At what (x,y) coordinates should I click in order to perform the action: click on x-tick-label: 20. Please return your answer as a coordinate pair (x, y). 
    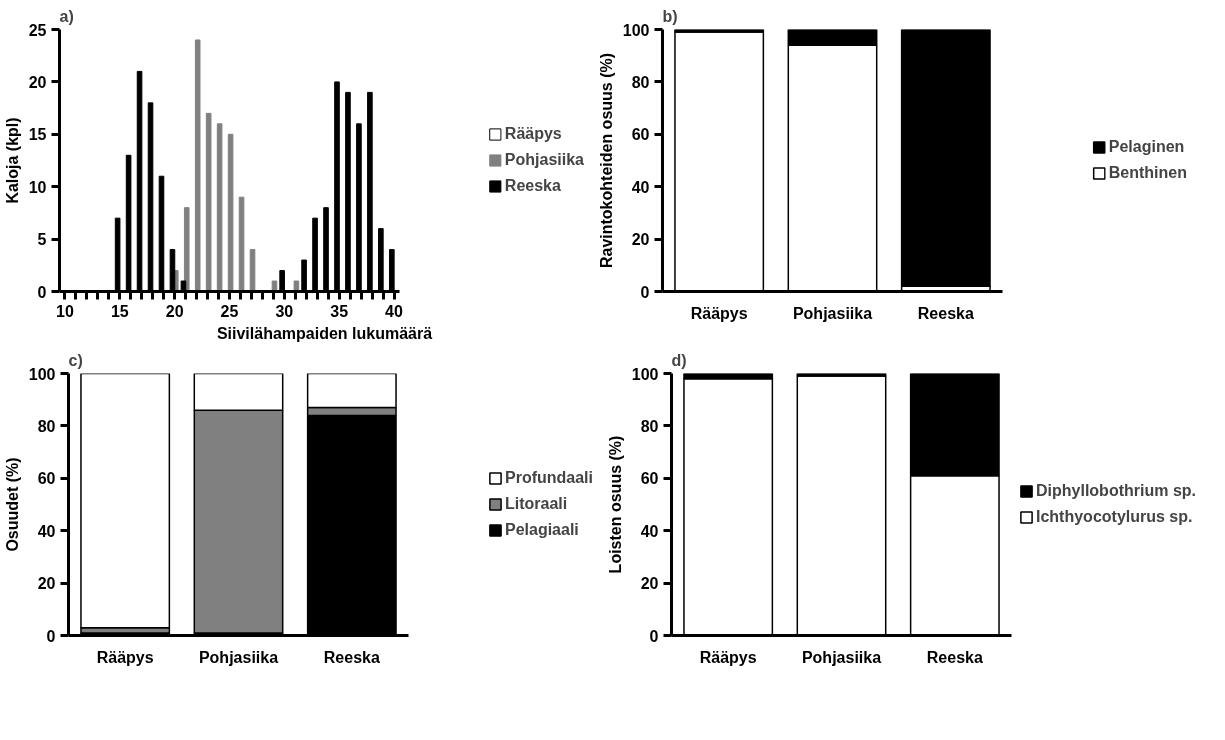
    Looking at the image, I should click on (174, 311).